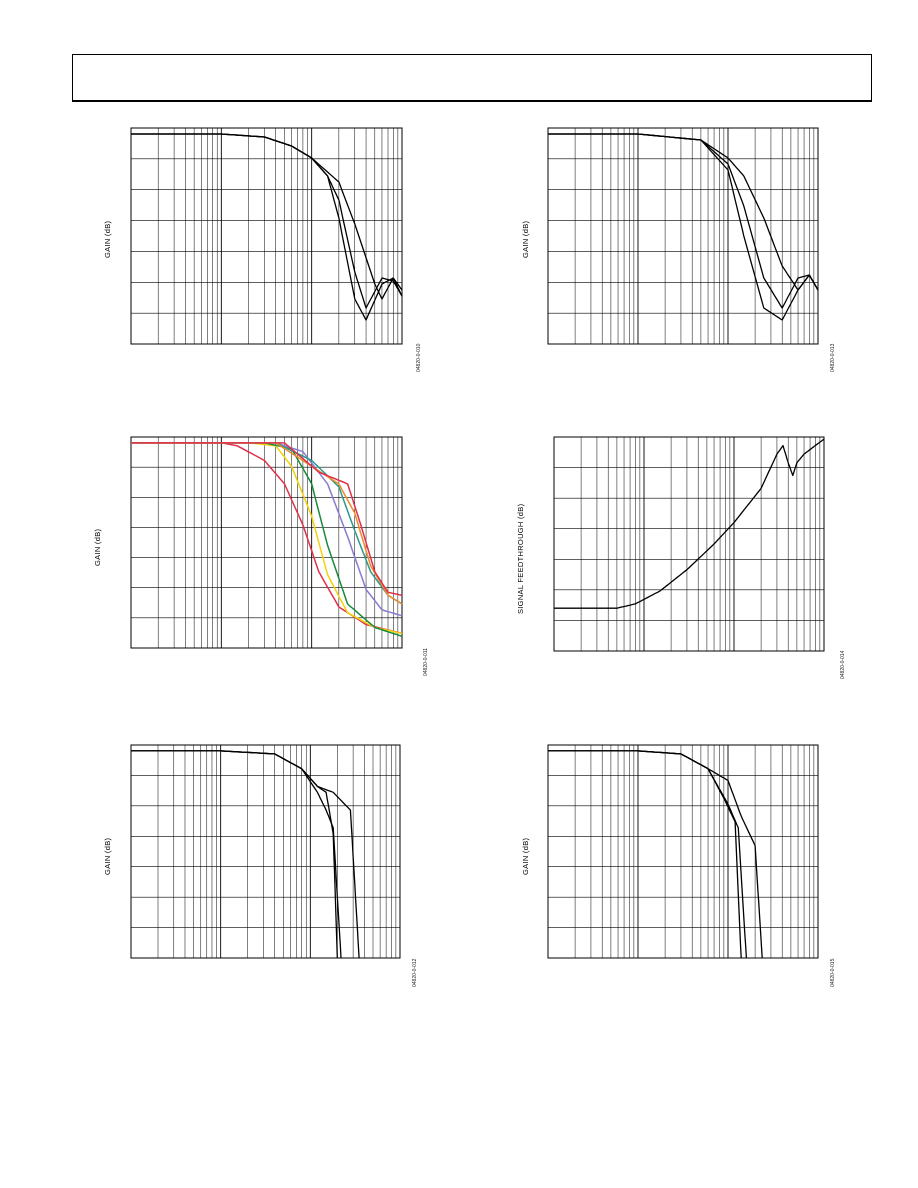 This screenshot has width=918, height=1188. I want to click on figure-id: 04820-0-011, so click(426, 662).